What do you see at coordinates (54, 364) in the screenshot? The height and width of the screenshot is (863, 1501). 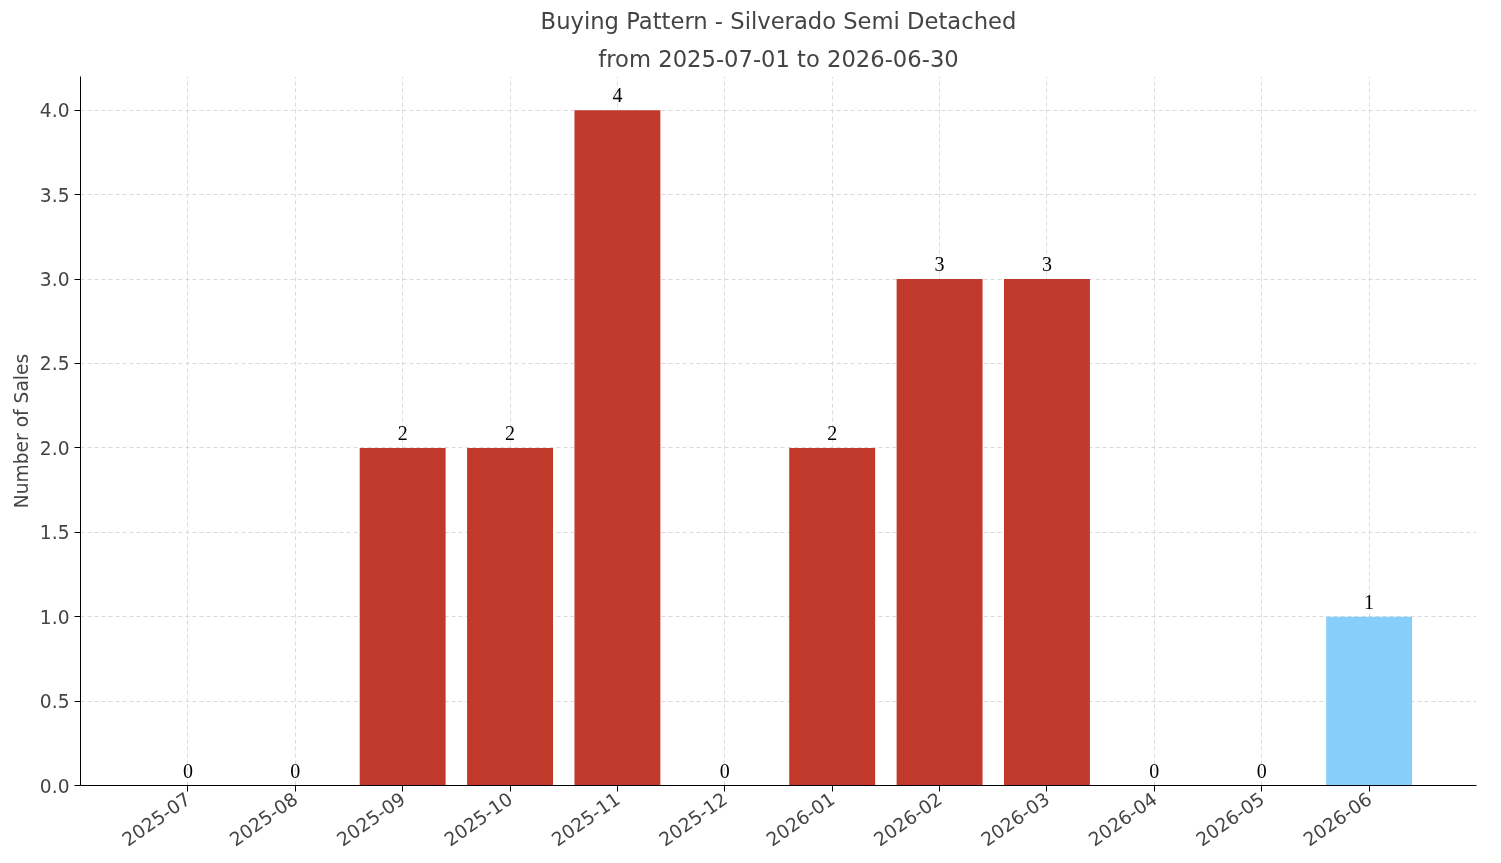 I see `y-tick-label: 2.5` at bounding box center [54, 364].